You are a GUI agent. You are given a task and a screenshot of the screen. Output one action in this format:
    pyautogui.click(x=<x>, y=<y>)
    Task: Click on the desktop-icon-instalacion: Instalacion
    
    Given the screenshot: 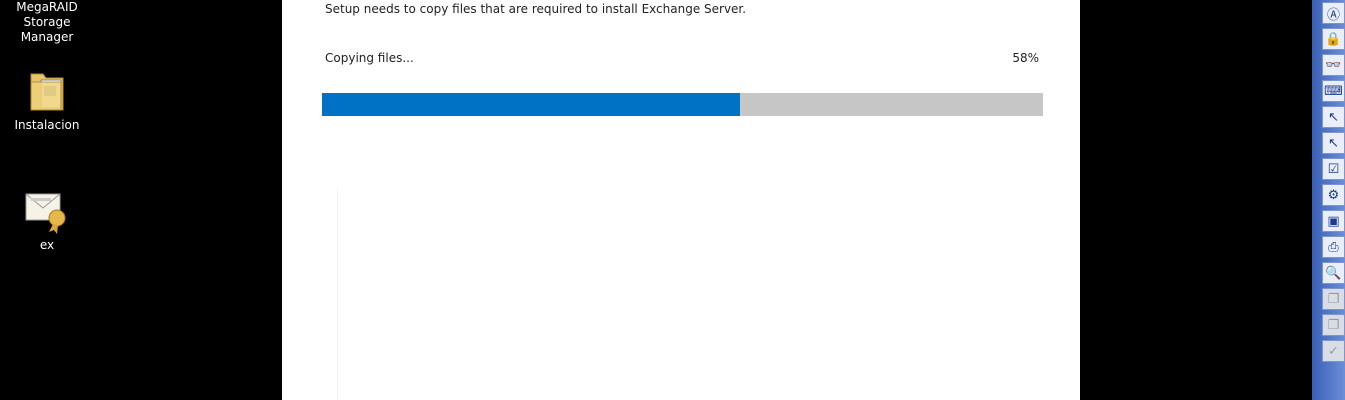 What is the action you would take?
    pyautogui.click(x=47, y=99)
    